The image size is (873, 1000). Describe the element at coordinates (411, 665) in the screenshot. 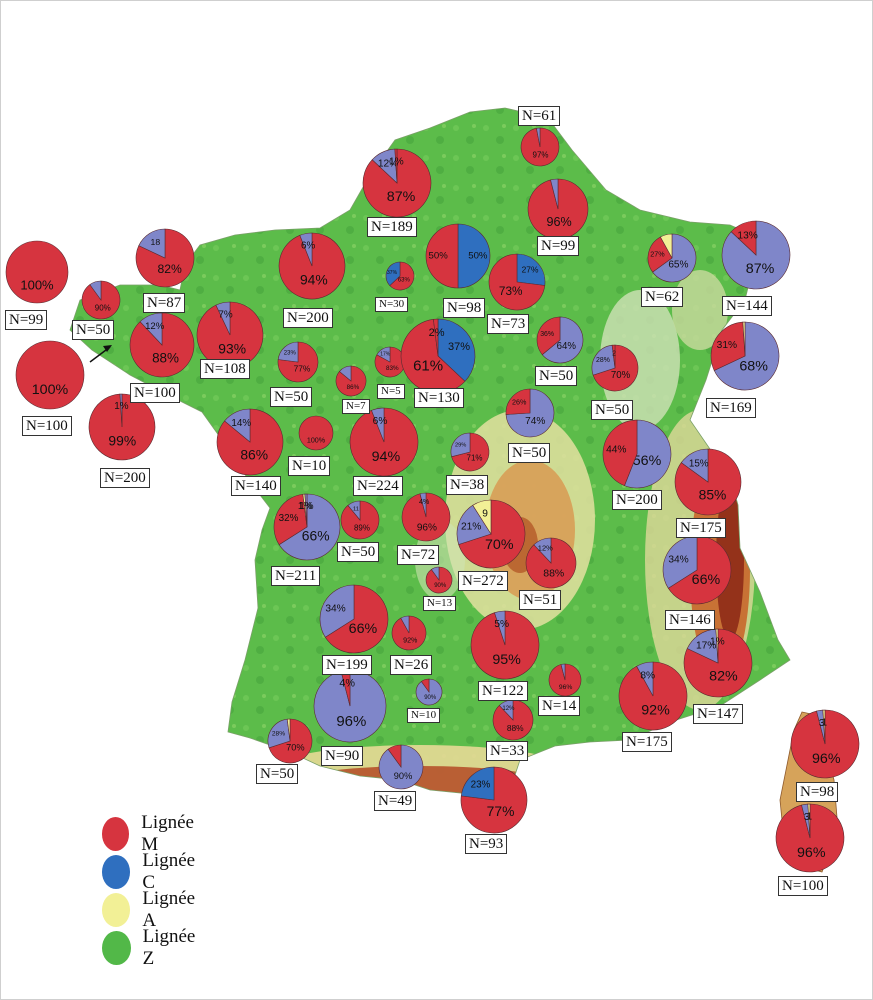

I see `sample-size-label: N=26` at that location.